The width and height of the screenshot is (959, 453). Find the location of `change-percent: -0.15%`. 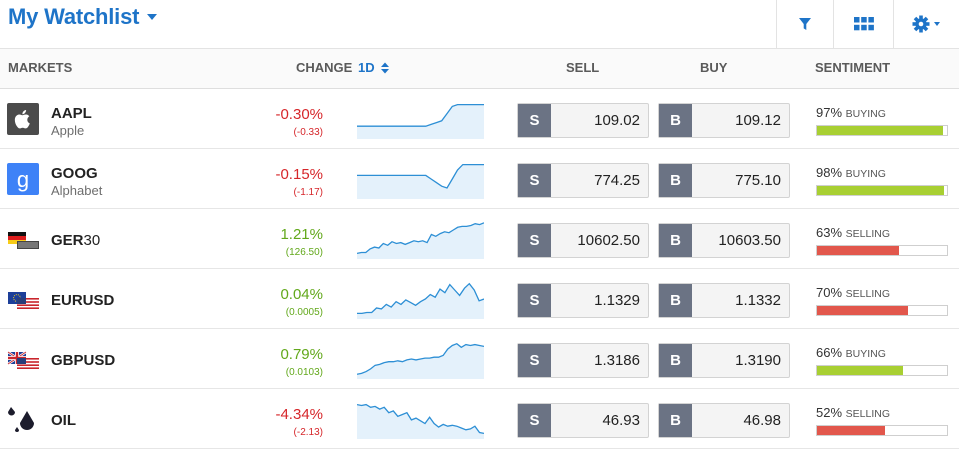

change-percent: -0.15% is located at coordinates (299, 174).